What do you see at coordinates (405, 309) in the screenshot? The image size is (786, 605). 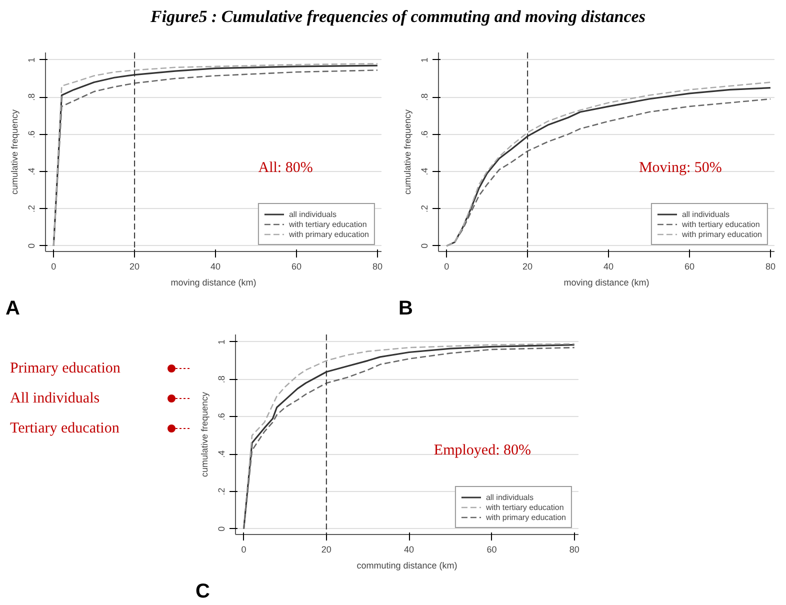 I see `text: B` at bounding box center [405, 309].